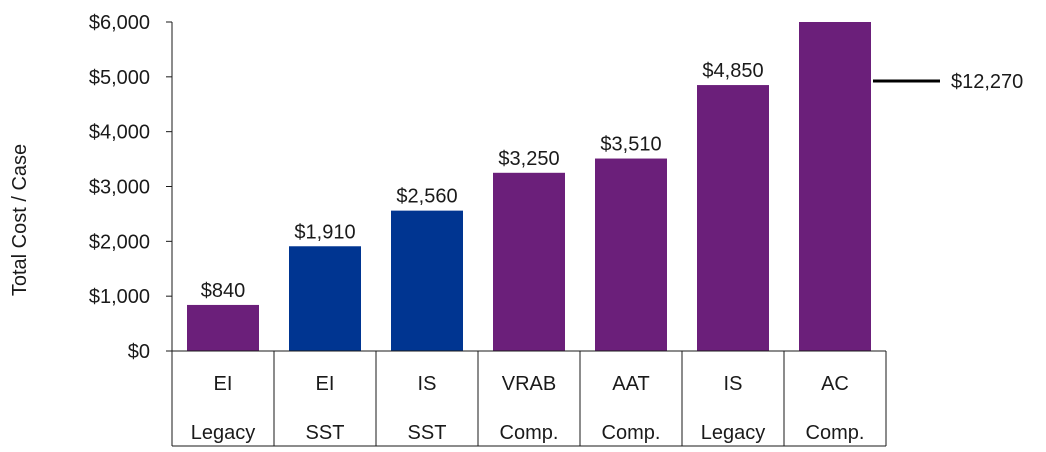 This screenshot has height=452, width=1046. What do you see at coordinates (835, 384) in the screenshot?
I see `category-label-line1: AC` at bounding box center [835, 384].